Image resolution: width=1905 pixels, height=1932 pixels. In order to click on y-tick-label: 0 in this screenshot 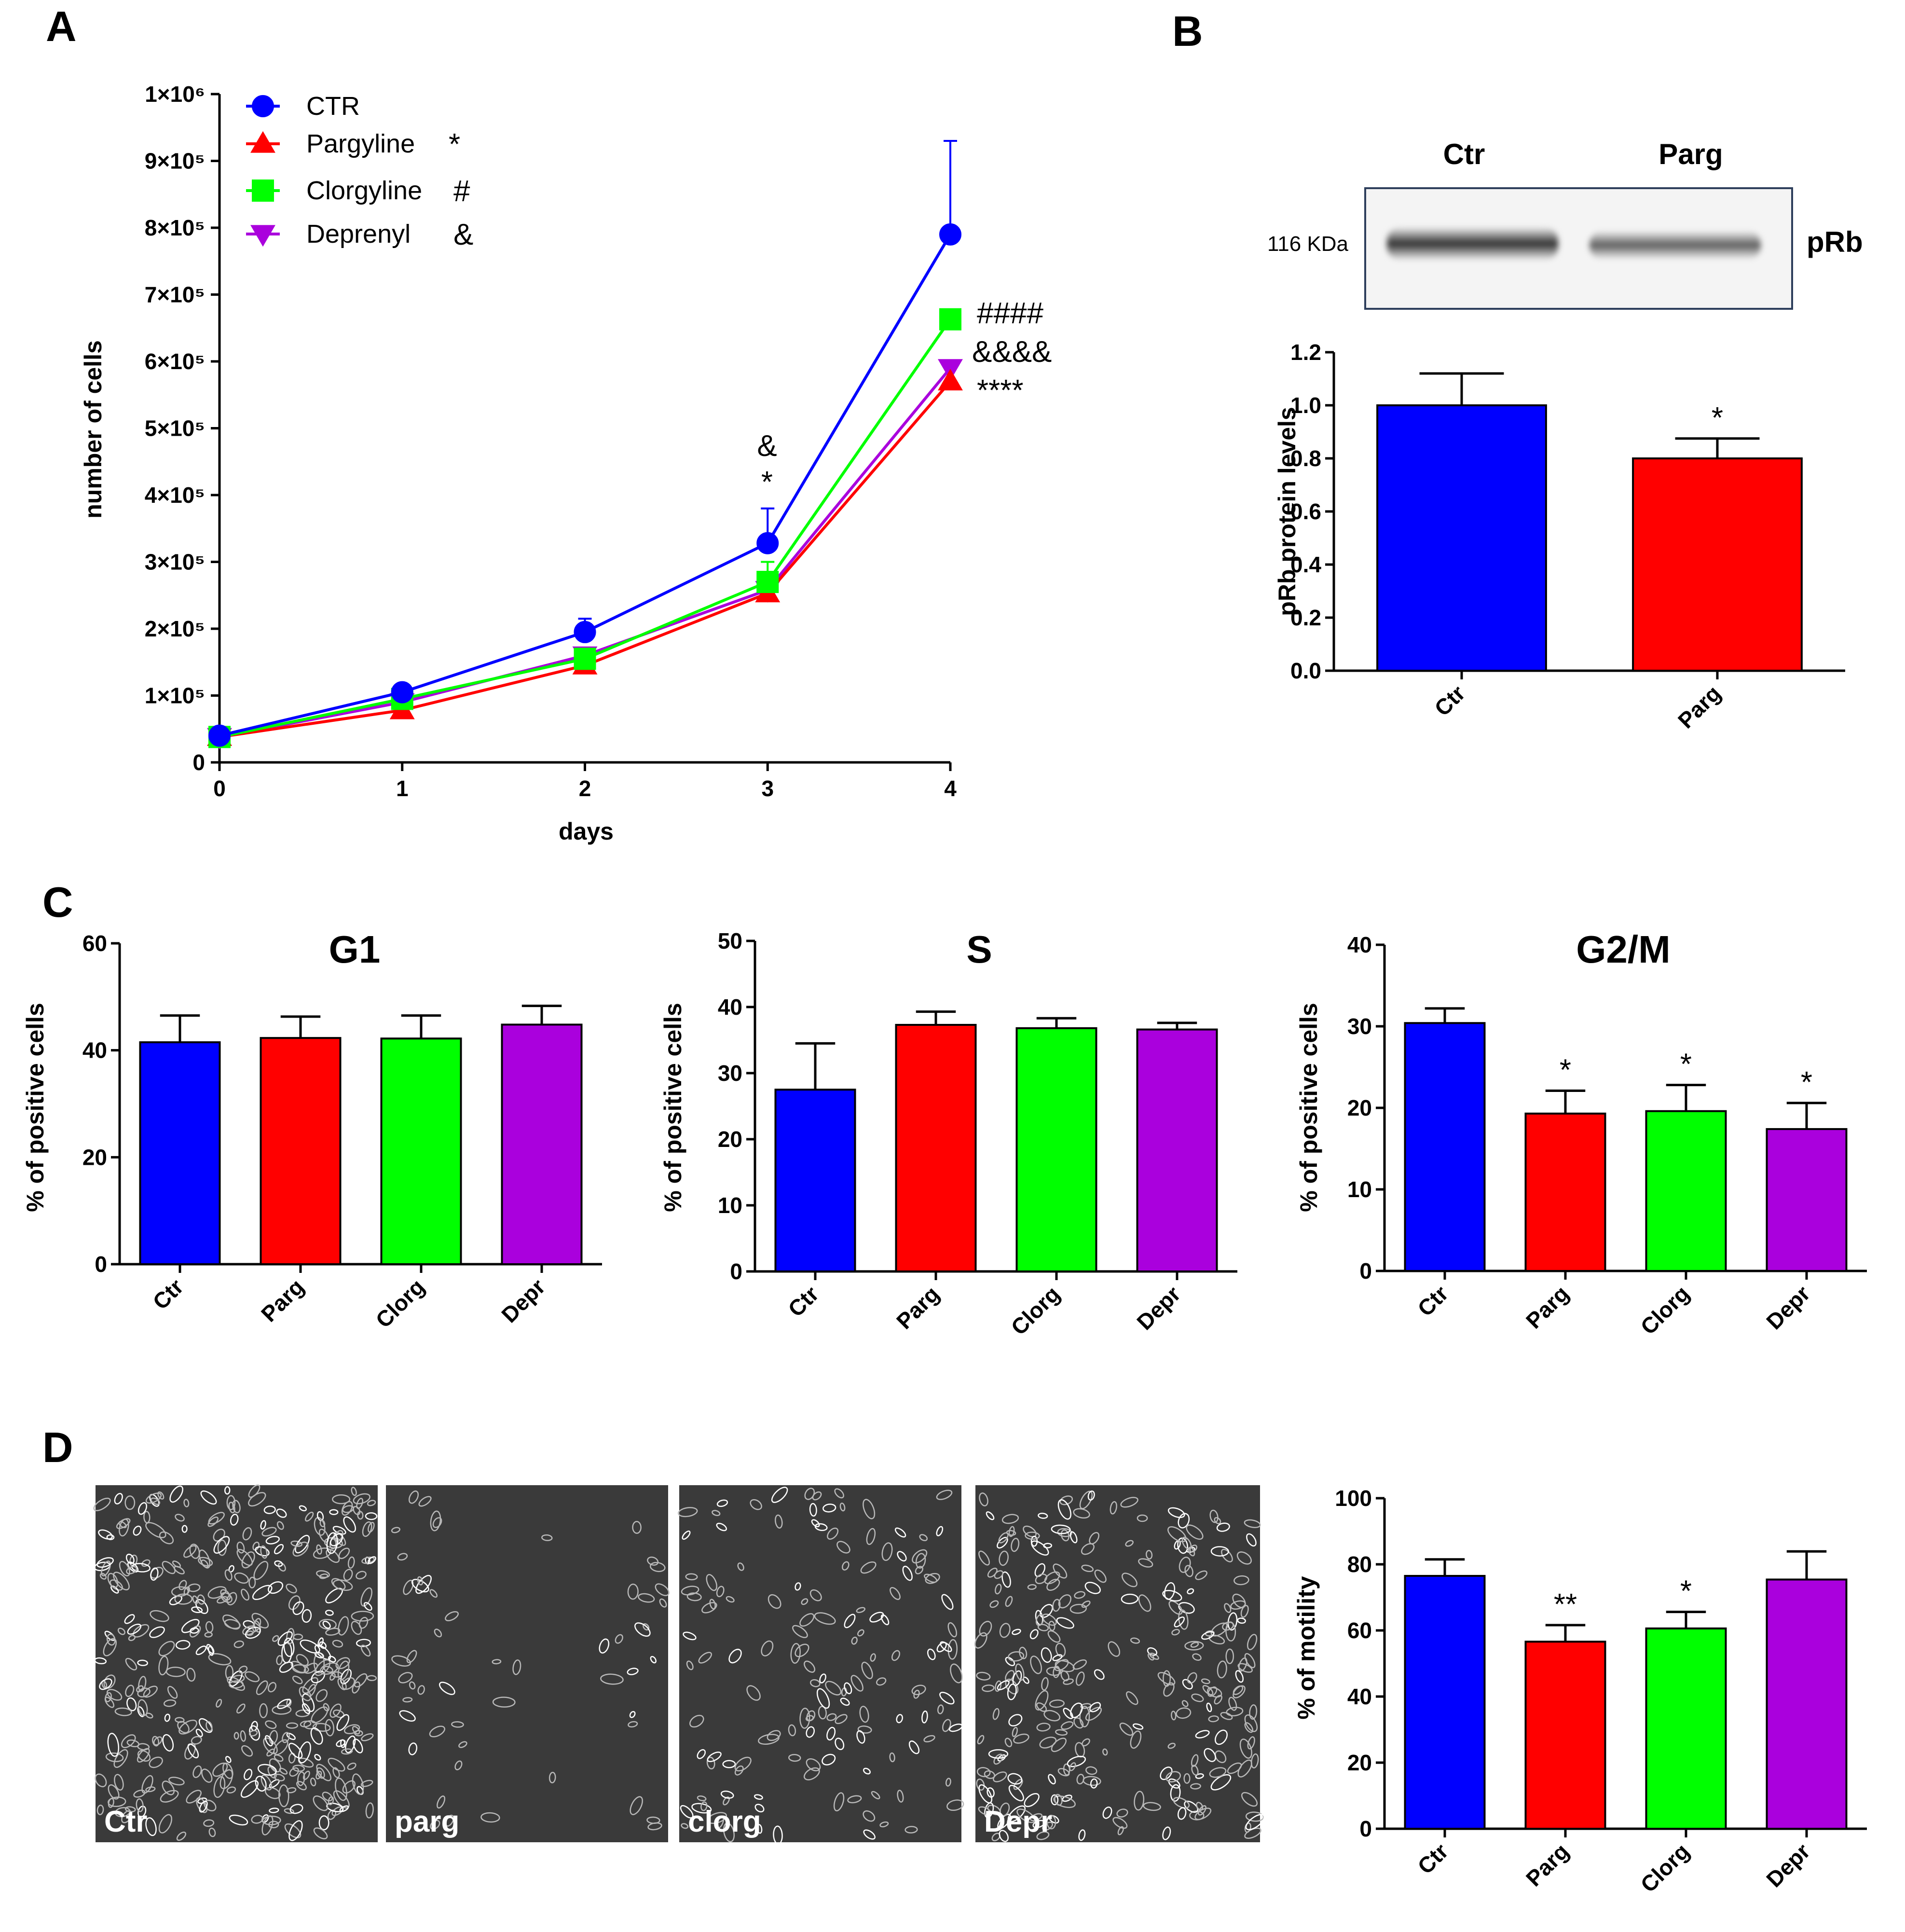, I will do `click(1365, 1270)`.